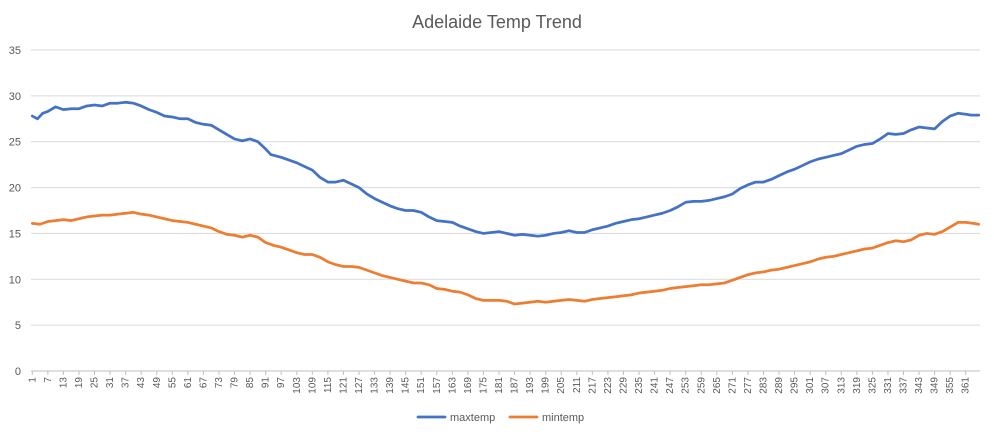 The height and width of the screenshot is (437, 994). What do you see at coordinates (592, 385) in the screenshot?
I see `x-tick-label-217: 217` at bounding box center [592, 385].